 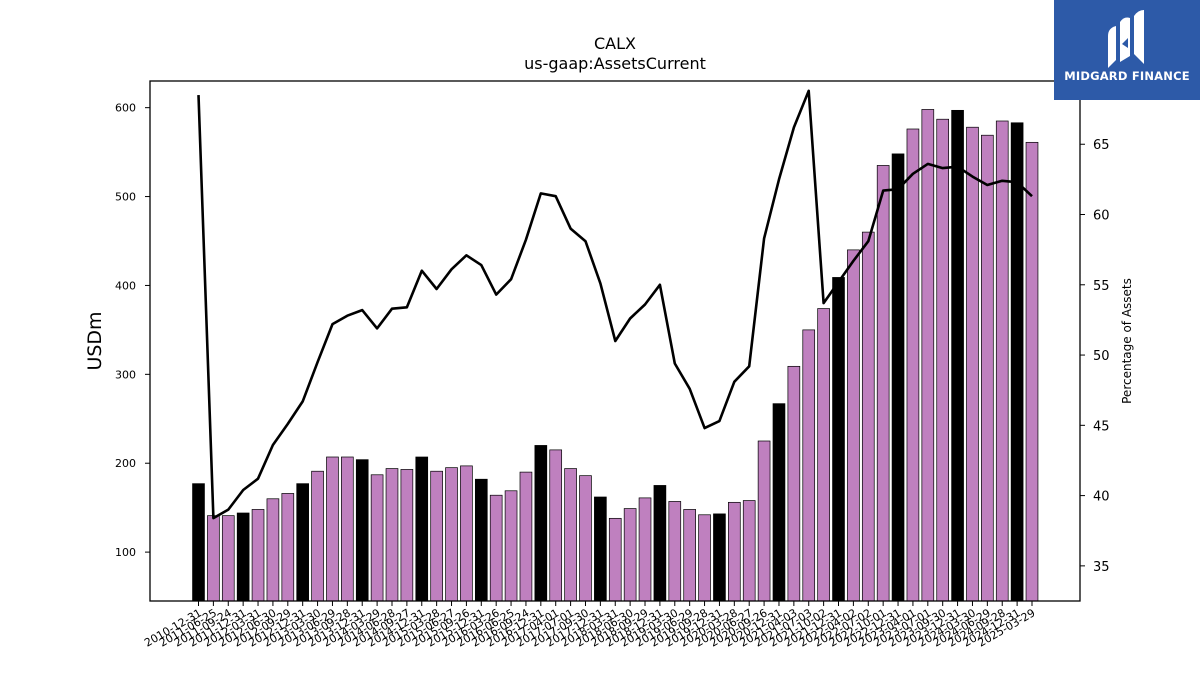 What do you see at coordinates (615, 63) in the screenshot?
I see `chart-subtitle: us-gaap:AssetsCurrent` at bounding box center [615, 63].